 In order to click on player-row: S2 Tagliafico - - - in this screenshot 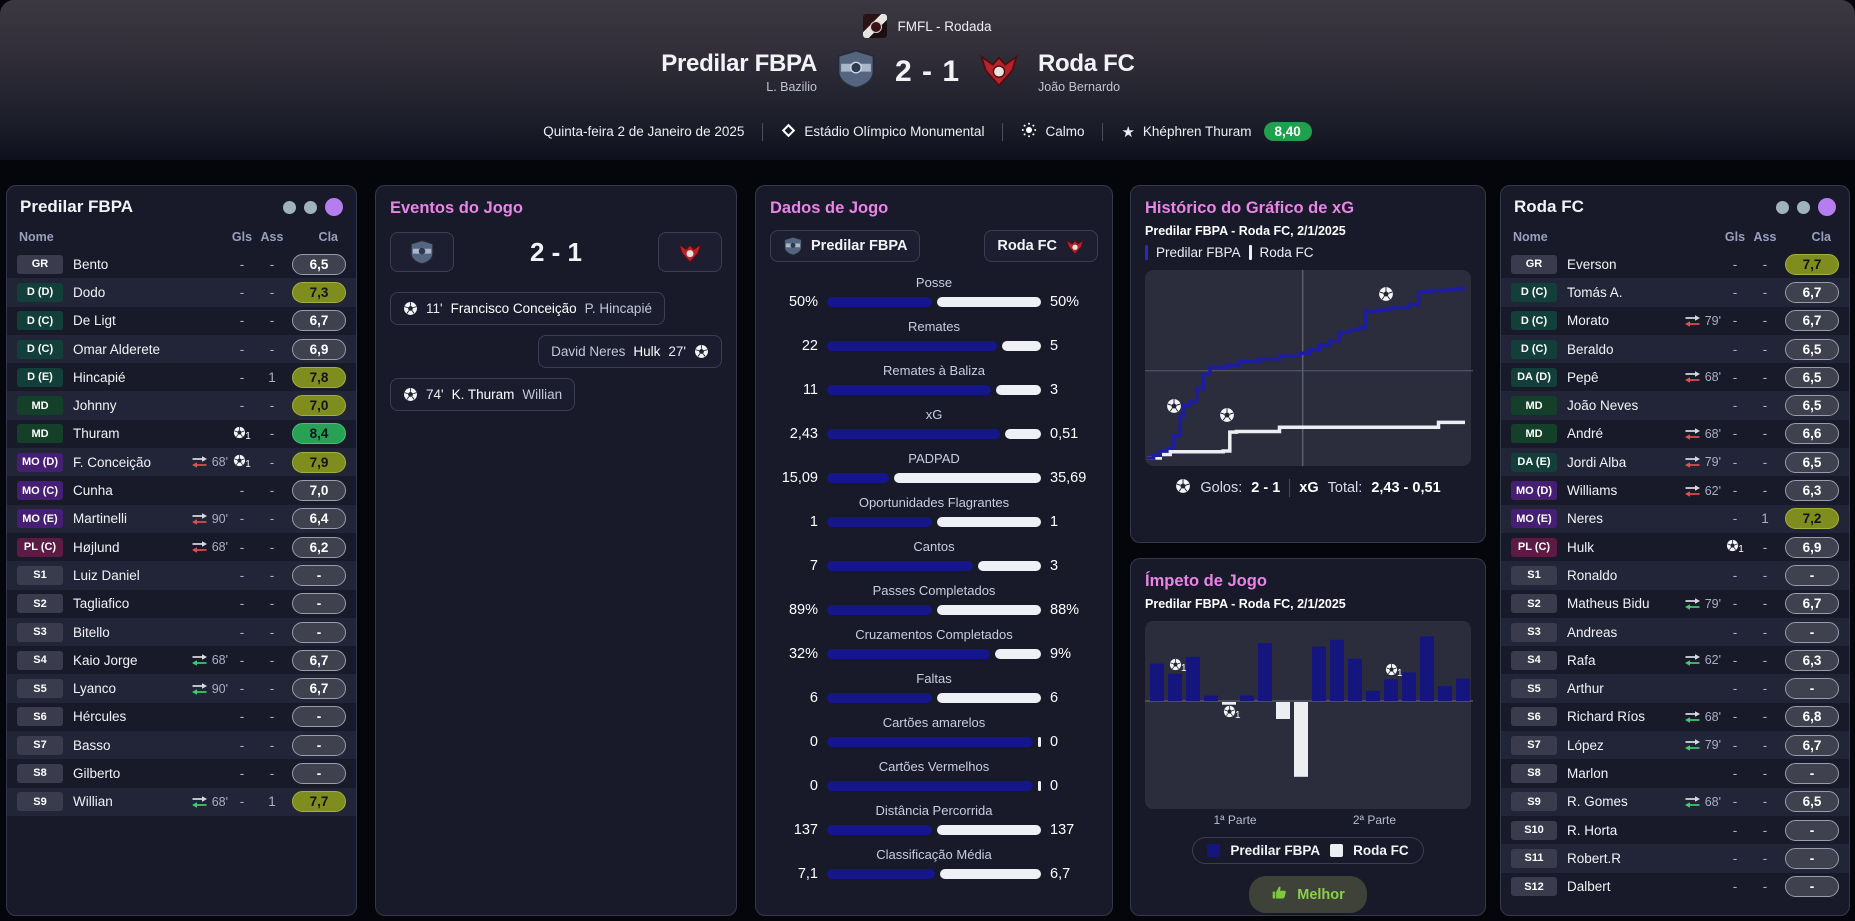, I will do `click(181, 604)`.